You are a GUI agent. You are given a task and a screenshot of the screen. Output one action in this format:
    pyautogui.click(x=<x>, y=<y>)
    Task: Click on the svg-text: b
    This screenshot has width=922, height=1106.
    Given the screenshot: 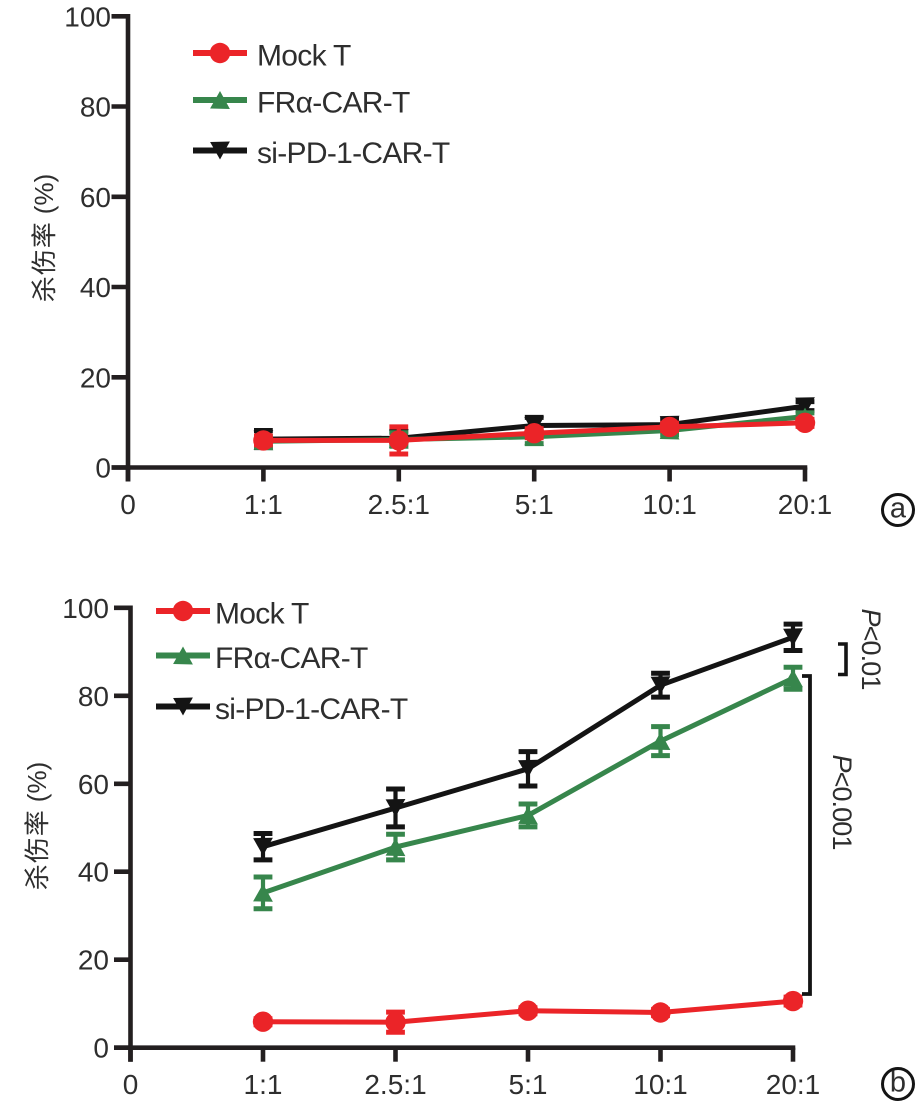 What is the action you would take?
    pyautogui.click(x=898, y=1083)
    